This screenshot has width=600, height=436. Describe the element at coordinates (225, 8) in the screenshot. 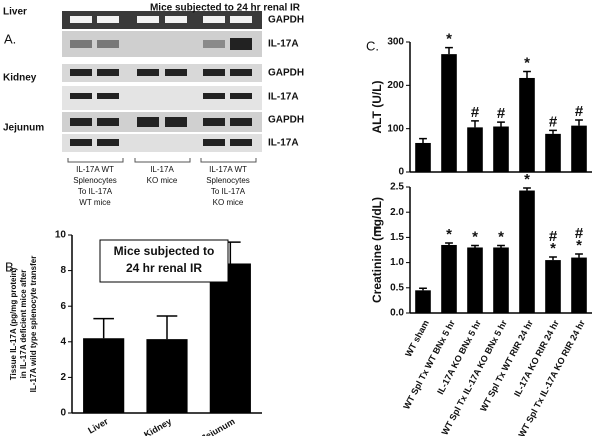

I see `gel-title: Mice subjected to 24 hr renal IR` at that location.